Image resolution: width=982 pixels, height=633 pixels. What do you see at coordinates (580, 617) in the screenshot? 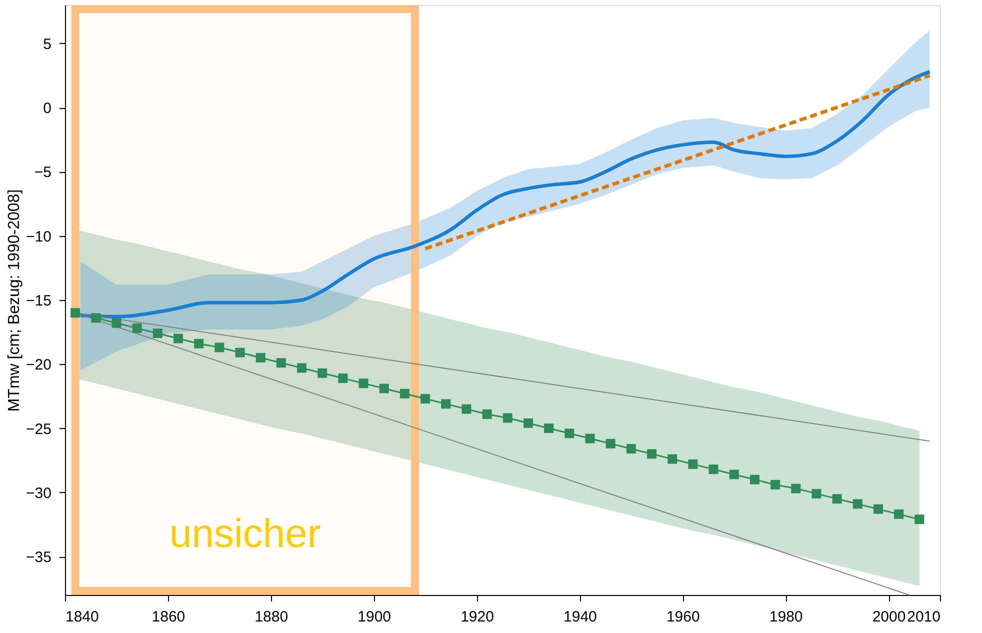
I see `x-tick-label: 1940` at bounding box center [580, 617].